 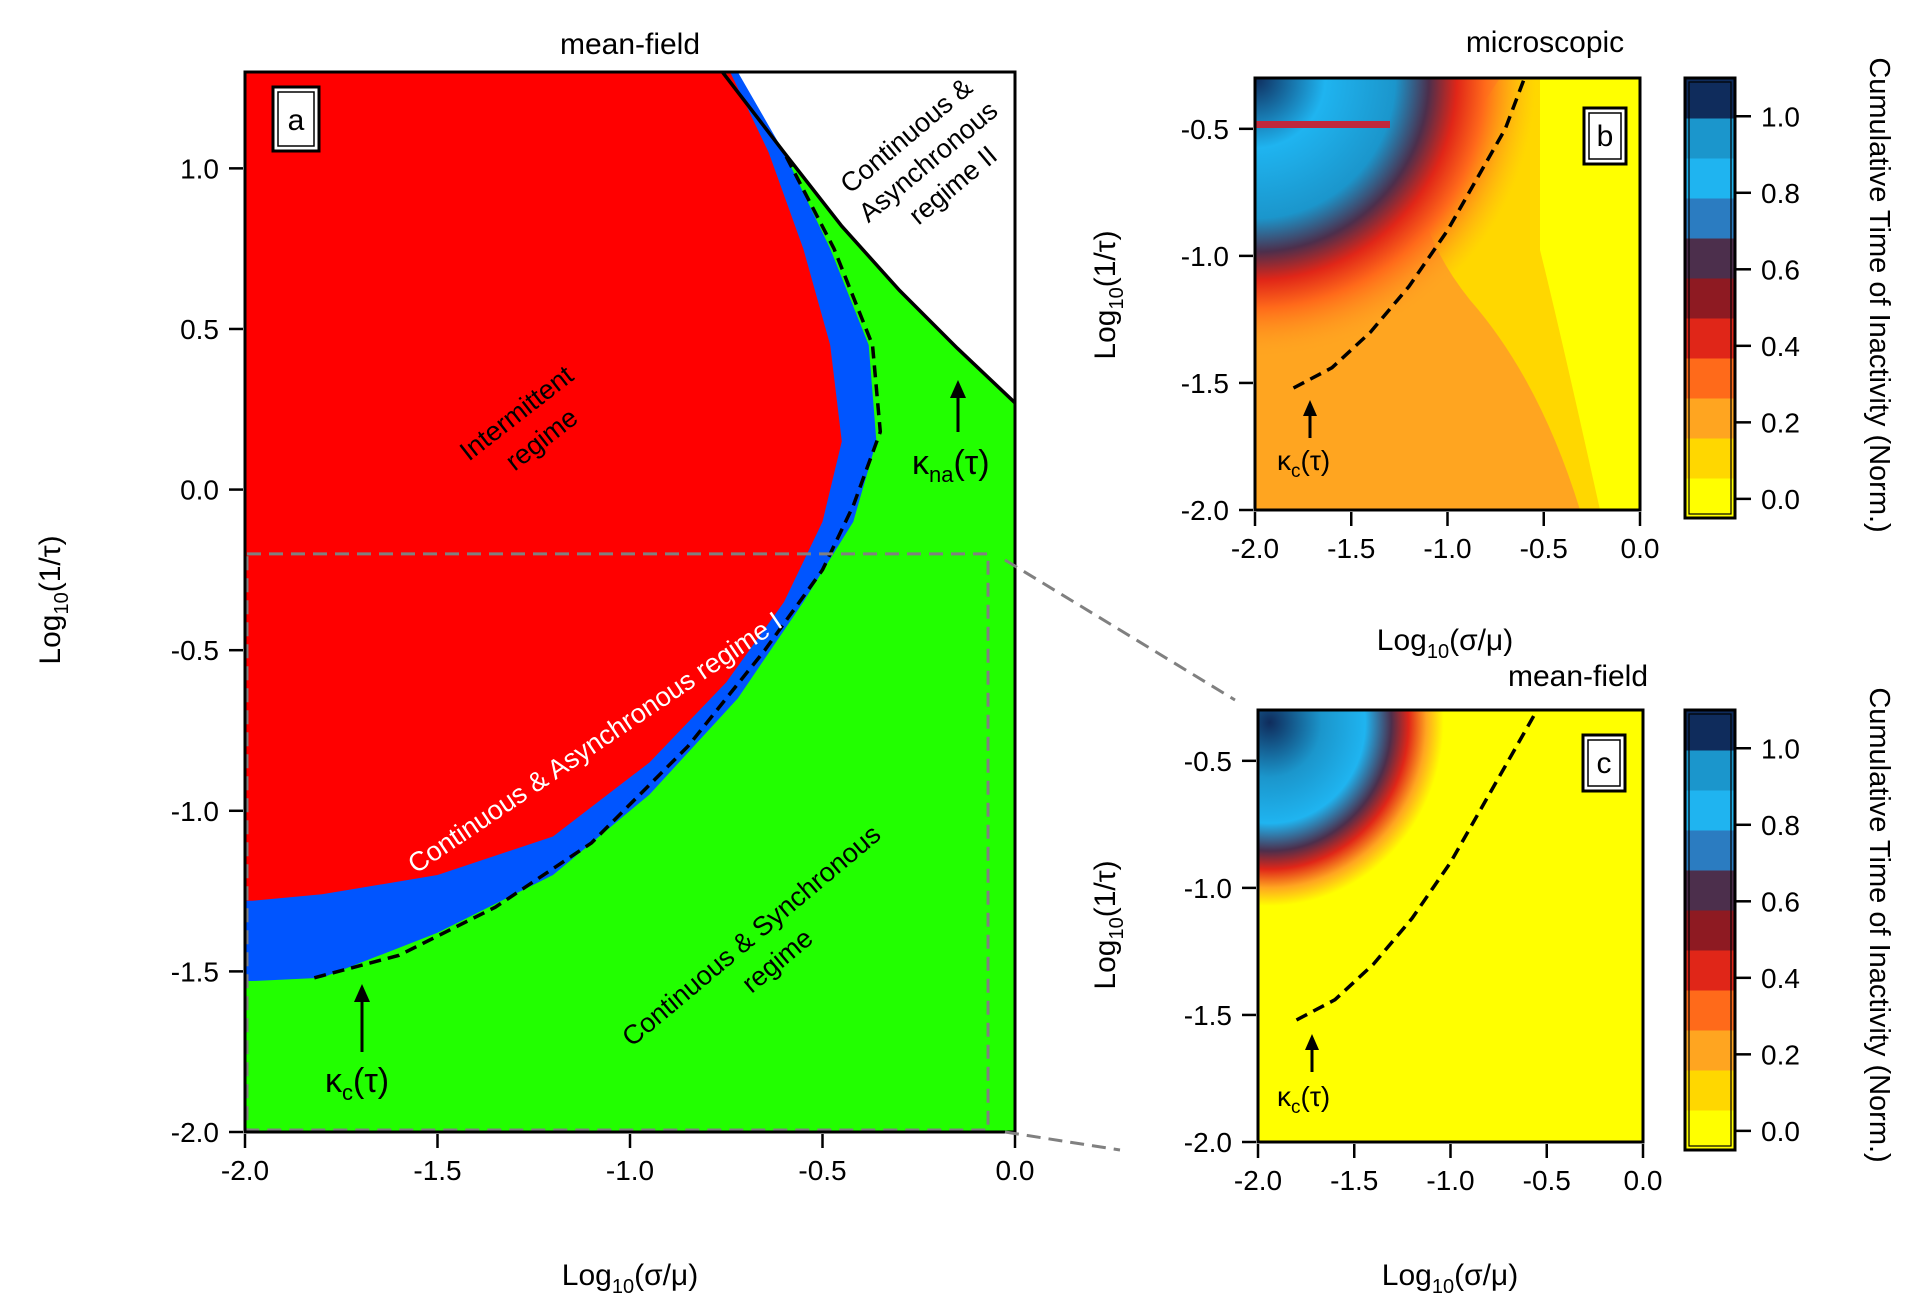 I want to click on panel-b-y-ticks: -0.5 -1.0 -1.5 -2.0, so click(x=1217, y=320).